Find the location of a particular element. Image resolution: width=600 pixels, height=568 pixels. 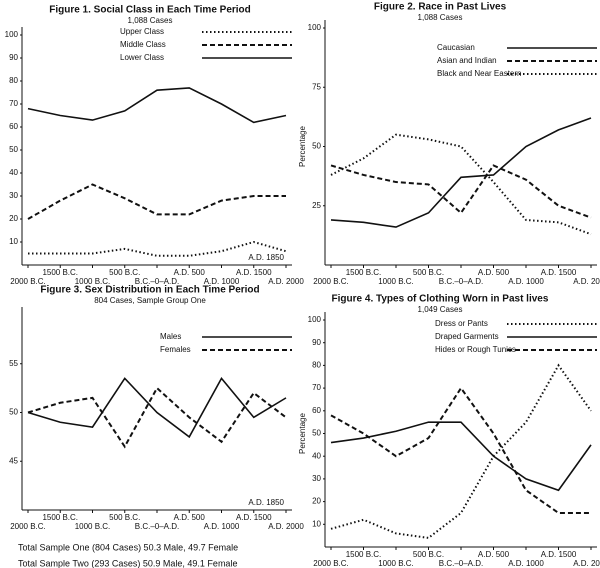

y-tick-label: 55 is located at coordinates (13, 363).